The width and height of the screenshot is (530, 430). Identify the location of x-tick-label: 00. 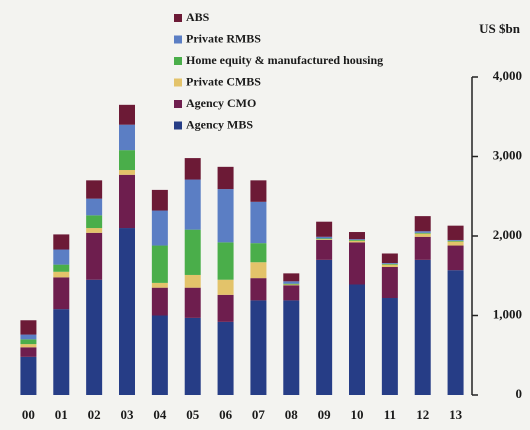
(28, 414).